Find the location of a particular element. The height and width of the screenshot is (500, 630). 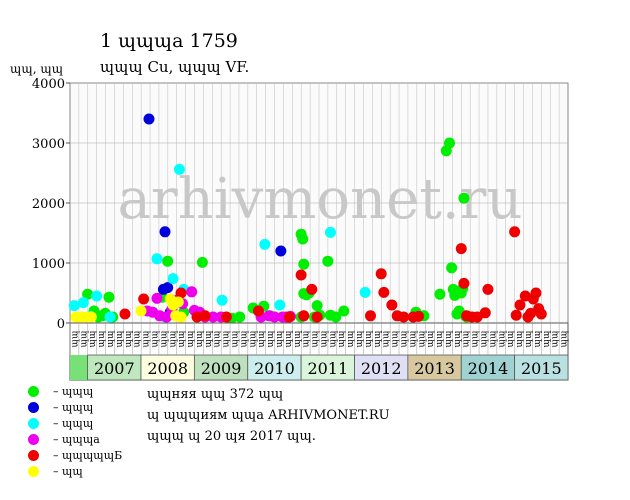

y-tick-label: 4000 is located at coordinates (48, 84).